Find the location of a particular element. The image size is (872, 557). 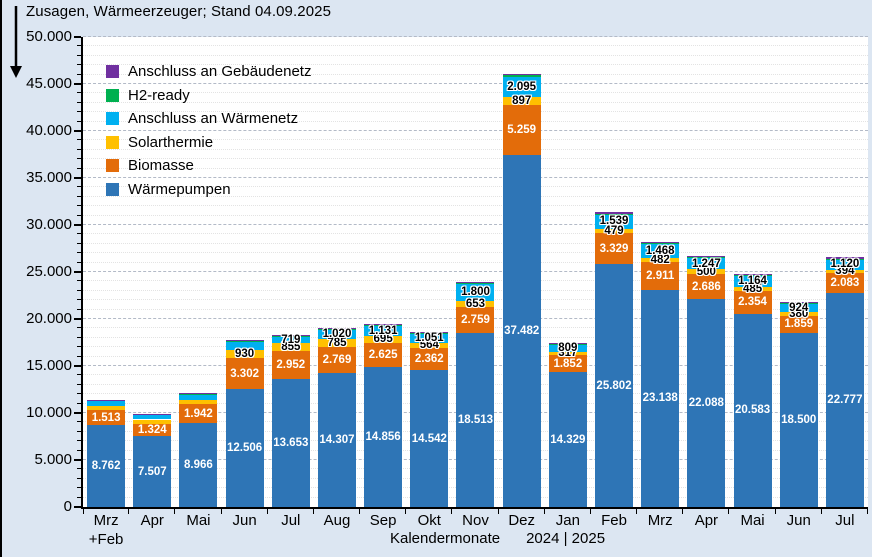

segment-value-label: 930 is located at coordinates (245, 354).